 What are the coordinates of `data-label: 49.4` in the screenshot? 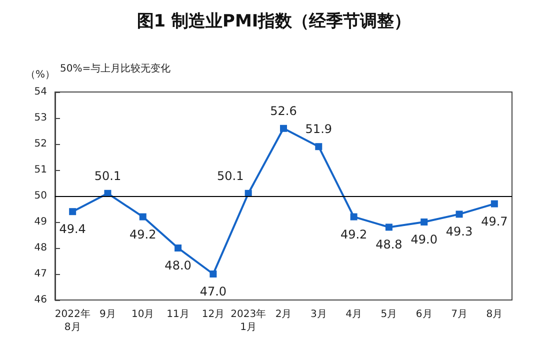 It's located at (72, 229).